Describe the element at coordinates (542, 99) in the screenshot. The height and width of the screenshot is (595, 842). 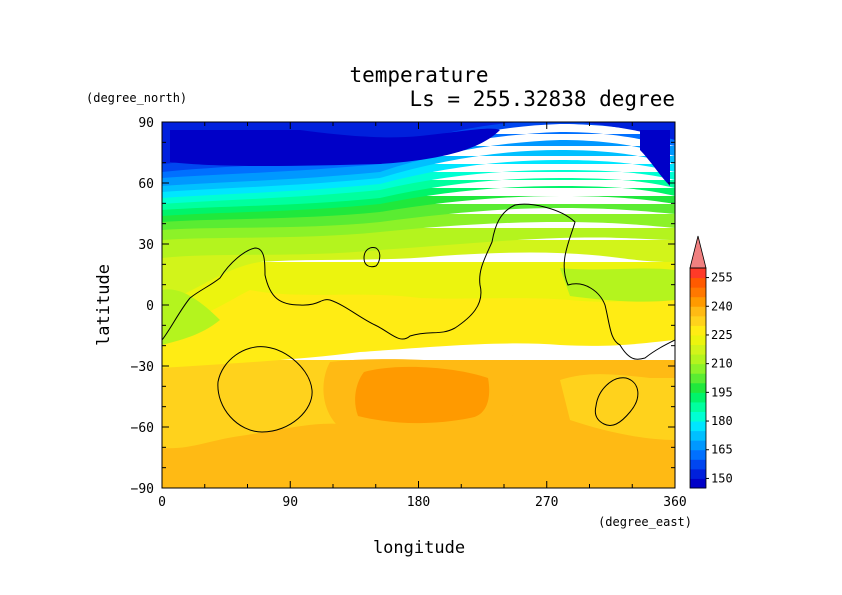
I see `chart-subtitle: Ls = 255.32838 degree` at that location.